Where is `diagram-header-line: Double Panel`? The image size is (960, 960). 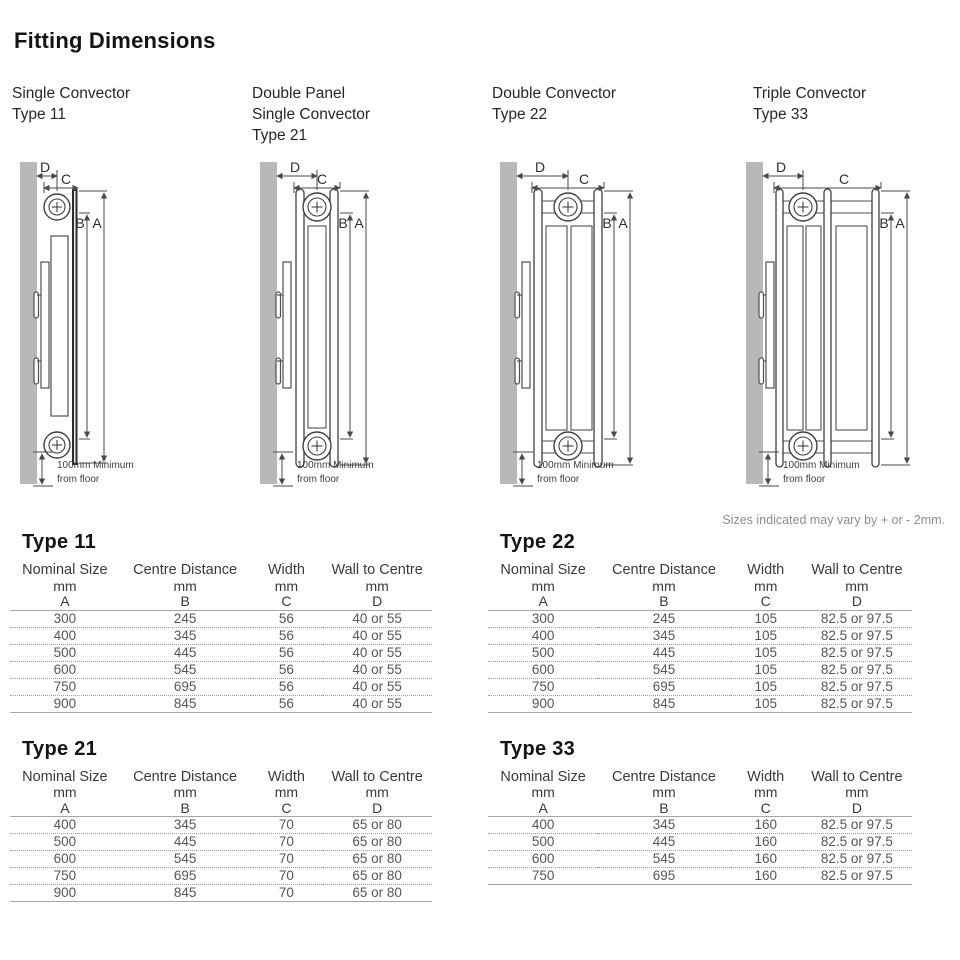 diagram-header-line: Double Panel is located at coordinates (299, 93).